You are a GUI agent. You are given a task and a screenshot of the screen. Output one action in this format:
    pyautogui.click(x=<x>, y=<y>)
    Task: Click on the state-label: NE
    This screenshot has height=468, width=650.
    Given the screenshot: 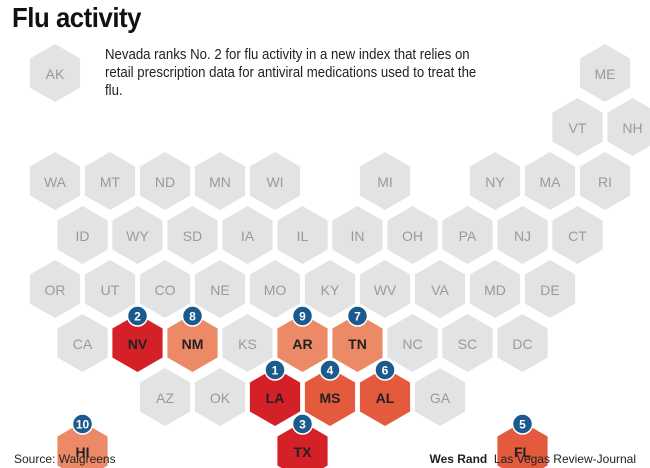 What is the action you would take?
    pyautogui.click(x=219, y=290)
    